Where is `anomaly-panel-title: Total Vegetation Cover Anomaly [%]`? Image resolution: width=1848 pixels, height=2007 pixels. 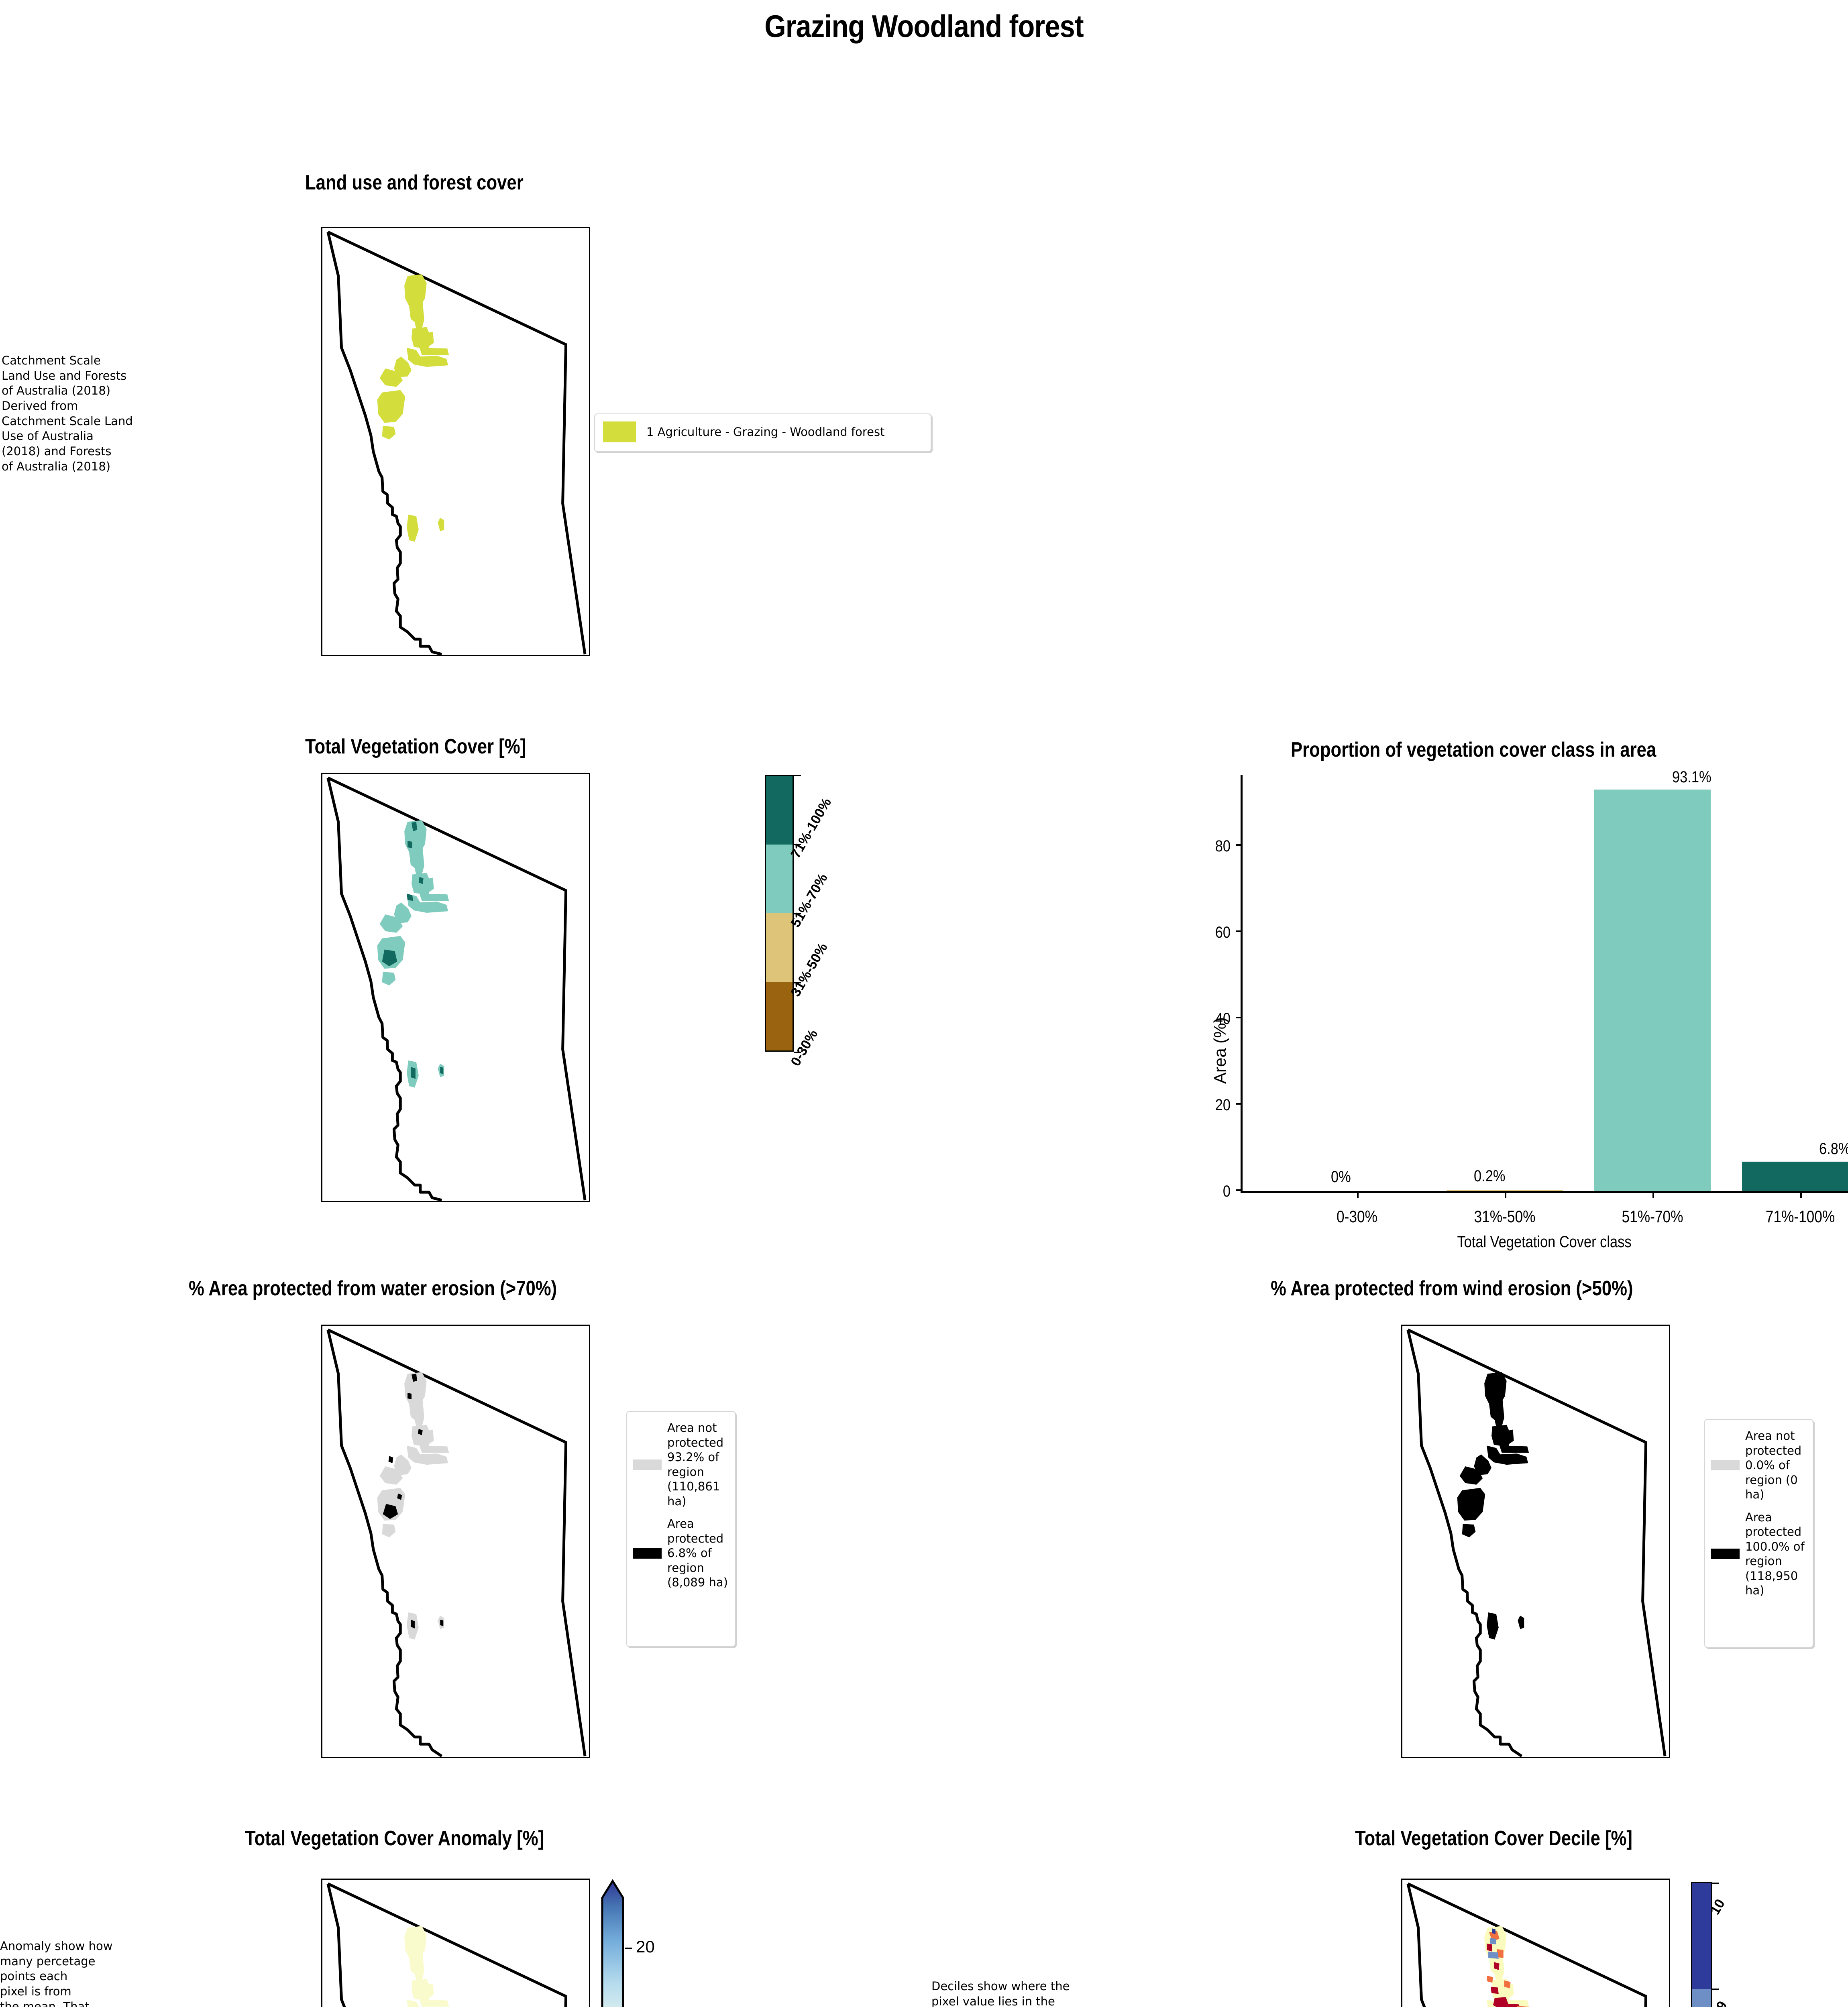
anomaly-panel-title: Total Vegetation Cover Anomaly [%] is located at coordinates (394, 1838).